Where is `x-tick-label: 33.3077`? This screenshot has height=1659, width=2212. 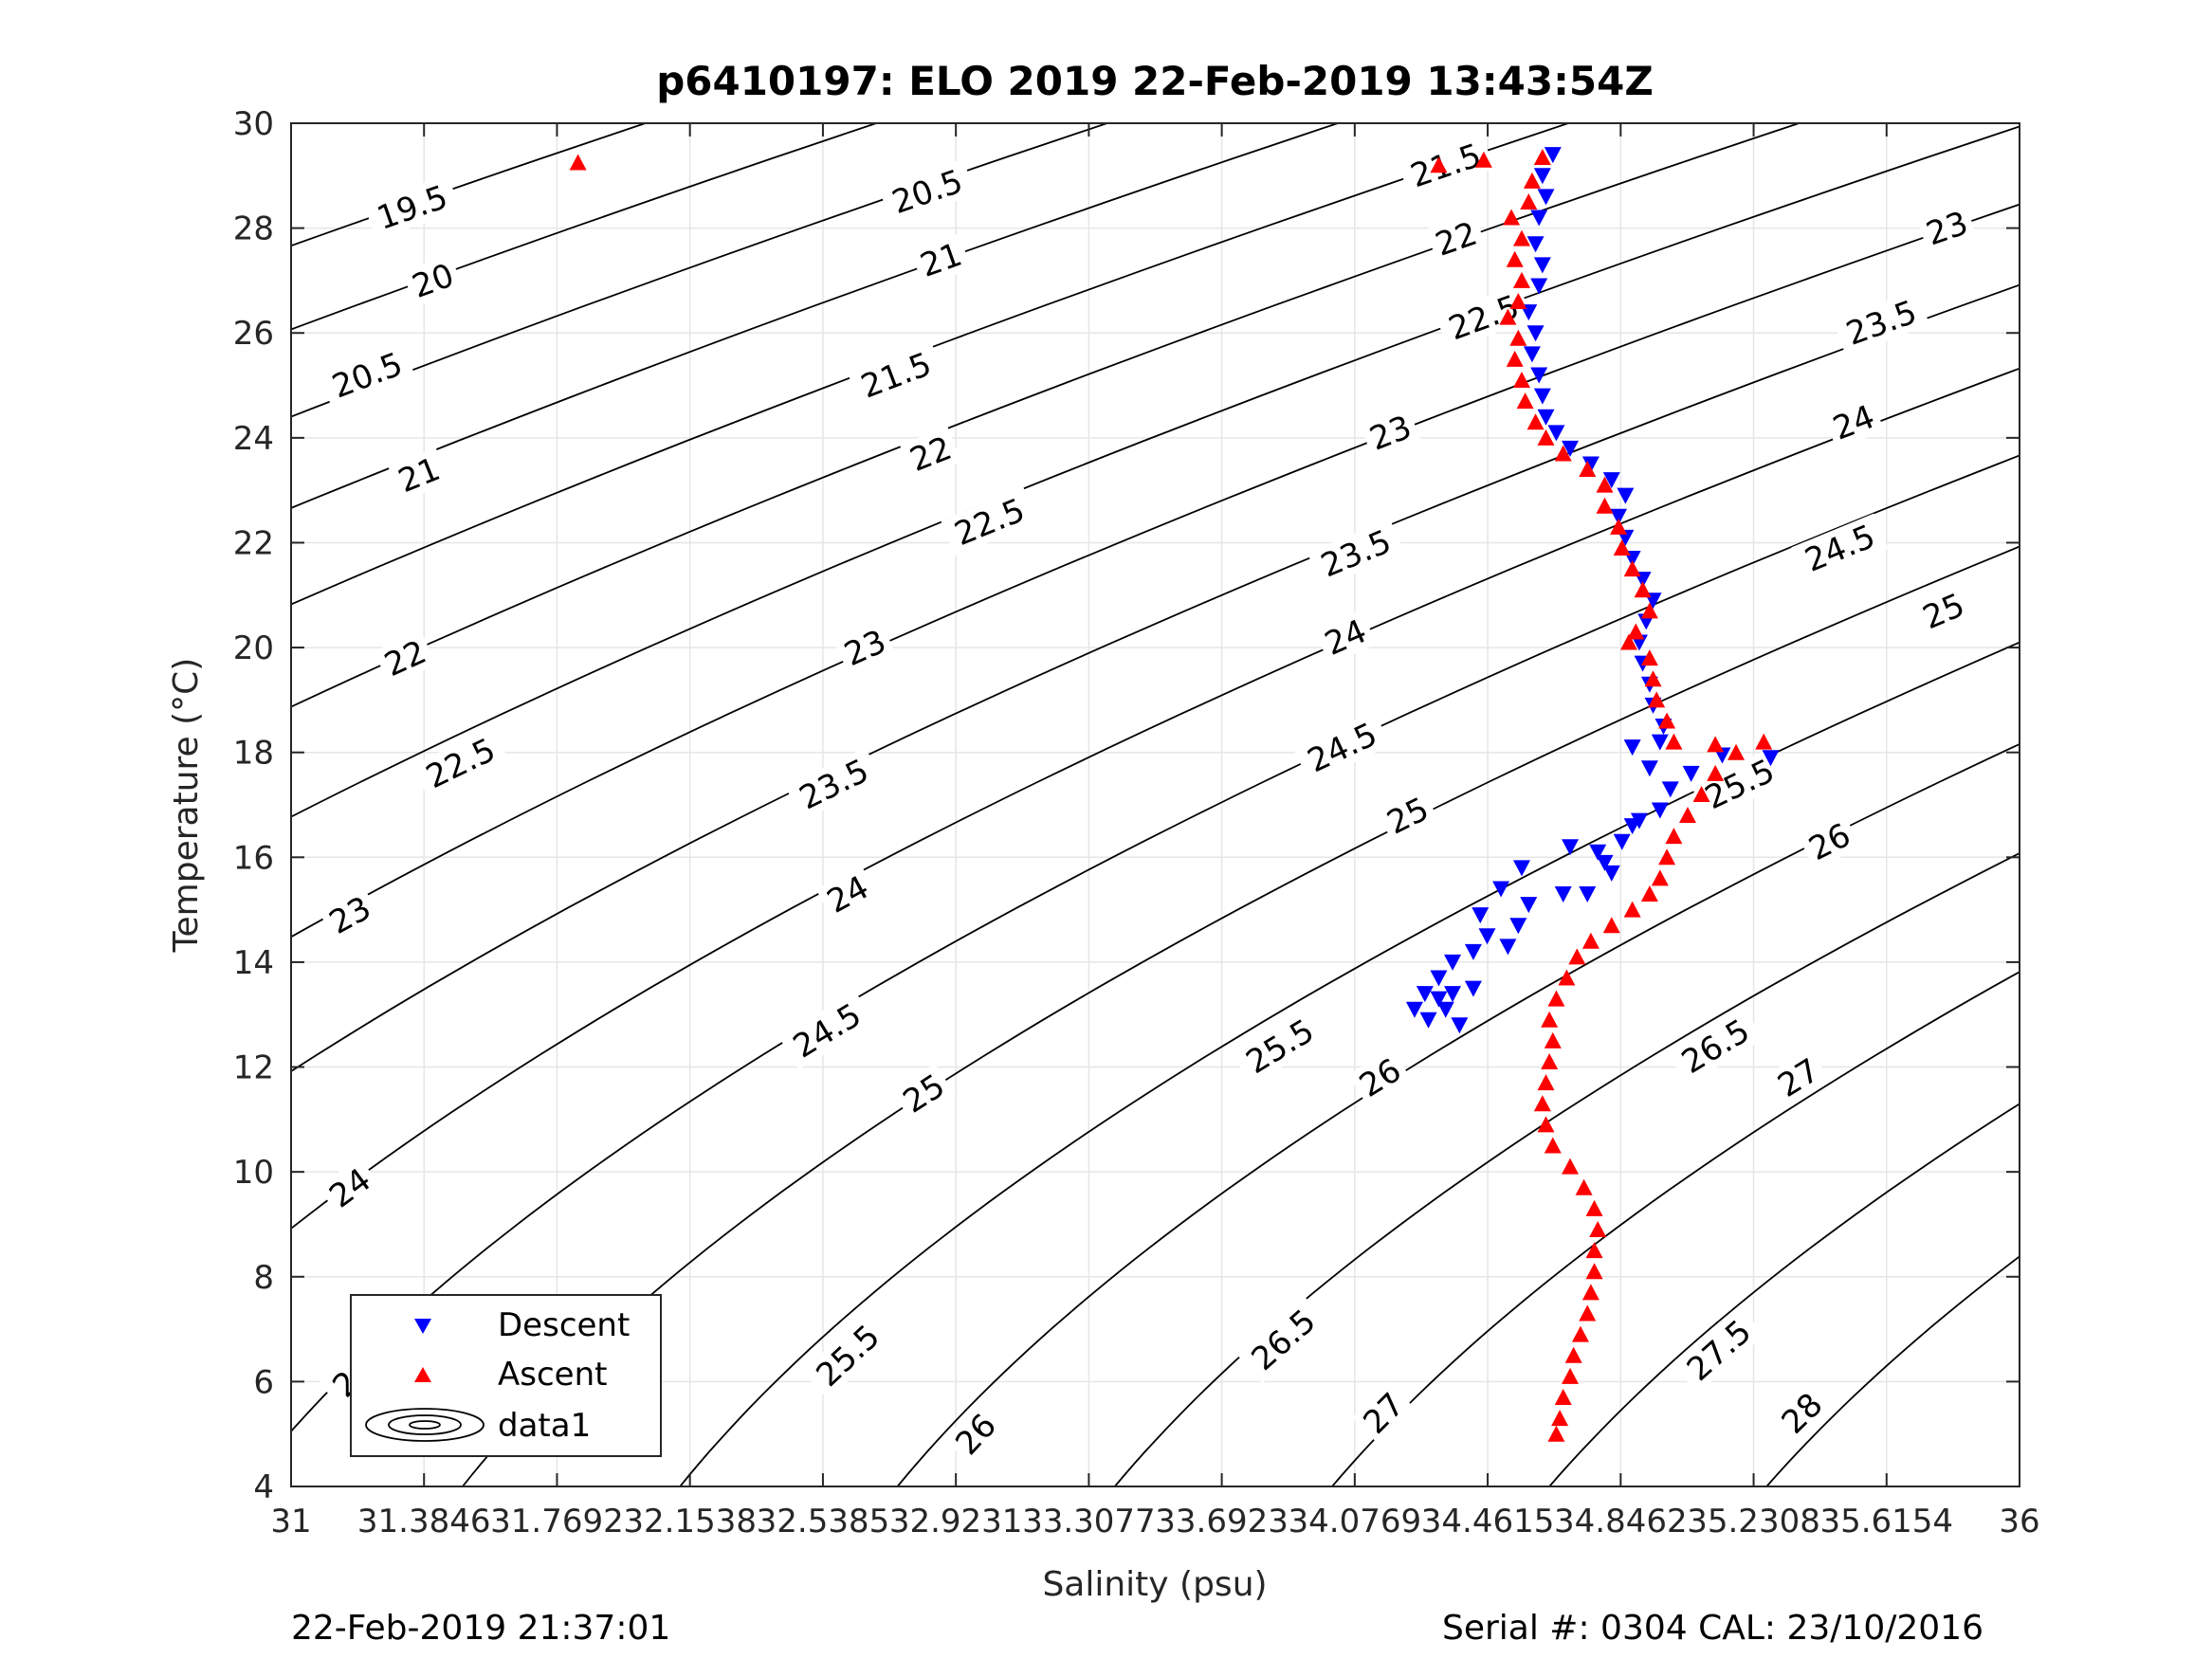
x-tick-label: 33.3077 is located at coordinates (1089, 1521).